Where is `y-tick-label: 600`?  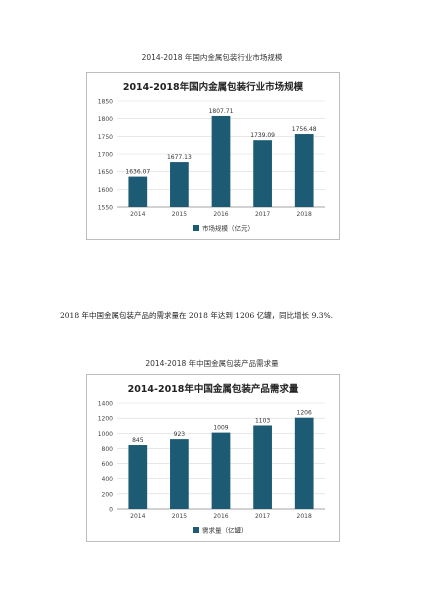
y-tick-label: 600 is located at coordinates (108, 464).